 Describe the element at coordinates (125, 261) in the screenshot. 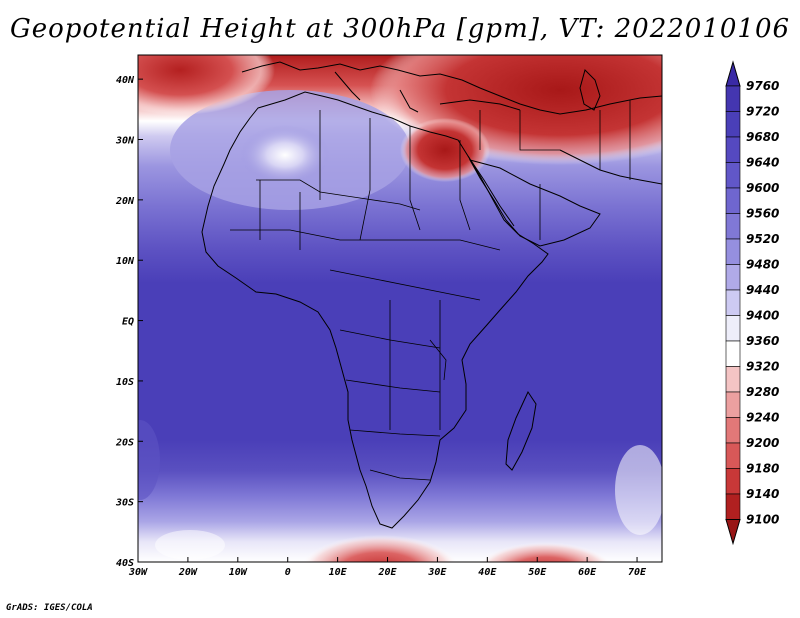

I see `y-tick-label: 10N` at that location.